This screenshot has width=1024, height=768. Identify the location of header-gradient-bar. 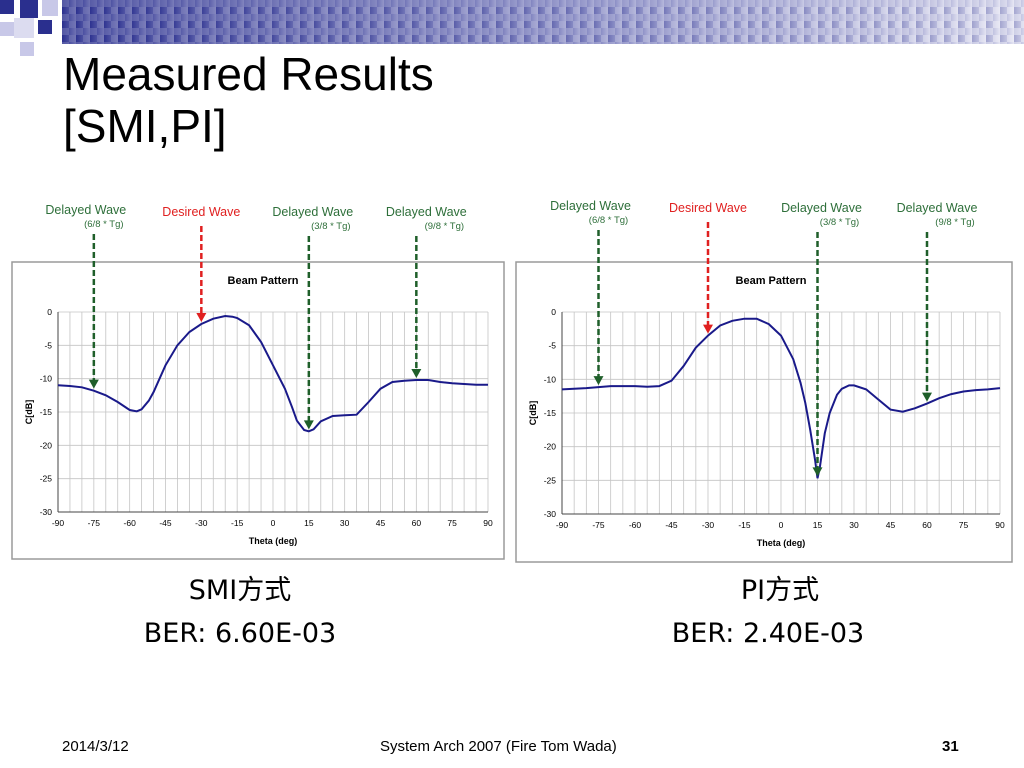
(543, 22).